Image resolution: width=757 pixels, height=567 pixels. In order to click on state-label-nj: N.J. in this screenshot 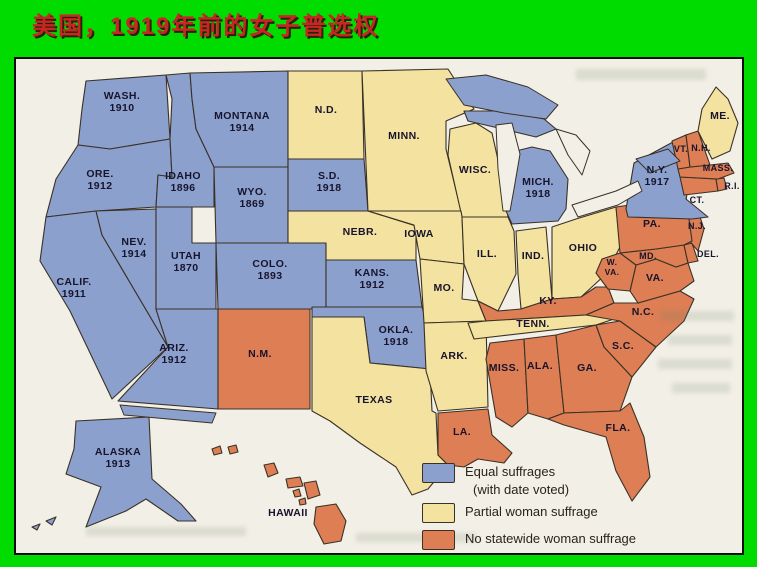, I will do `click(697, 226)`.